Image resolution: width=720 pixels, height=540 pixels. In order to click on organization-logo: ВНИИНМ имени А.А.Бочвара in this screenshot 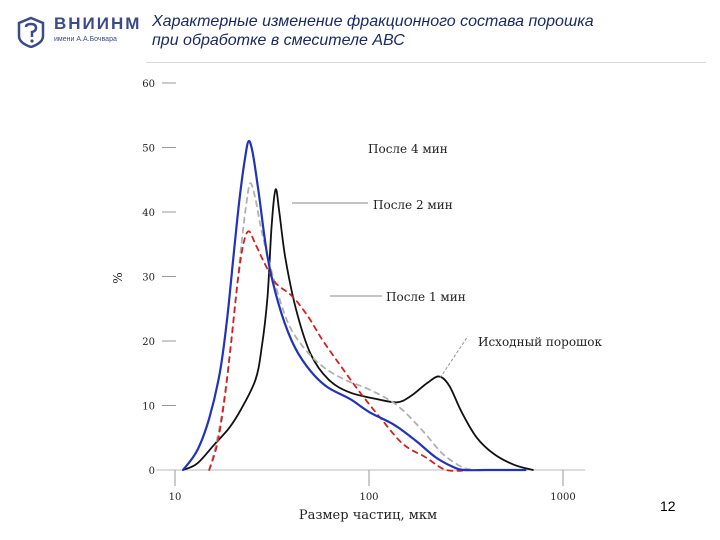, I will do `click(75, 33)`.